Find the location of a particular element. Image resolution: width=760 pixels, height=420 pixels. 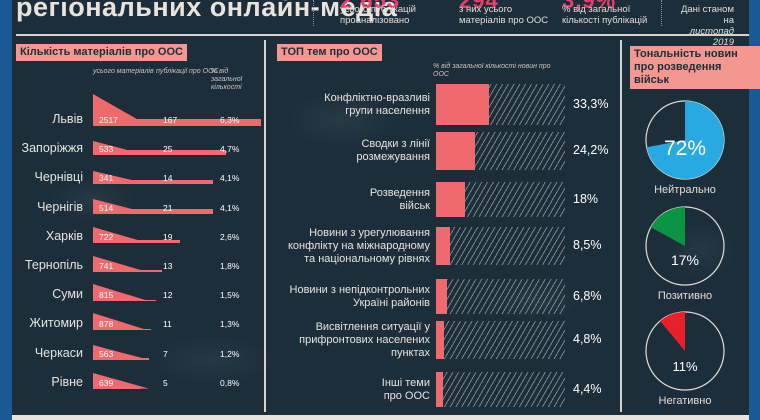

pct-value: 1,8% is located at coordinates (230, 266).